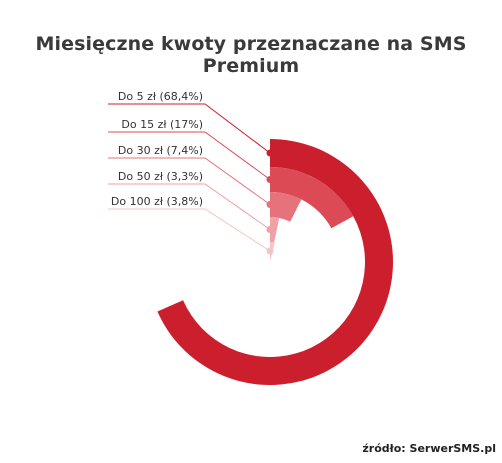 This screenshot has width=502, height=463. What do you see at coordinates (160, 96) in the screenshot?
I see `series-label-1: Do 5 zł (68,4%)` at bounding box center [160, 96].